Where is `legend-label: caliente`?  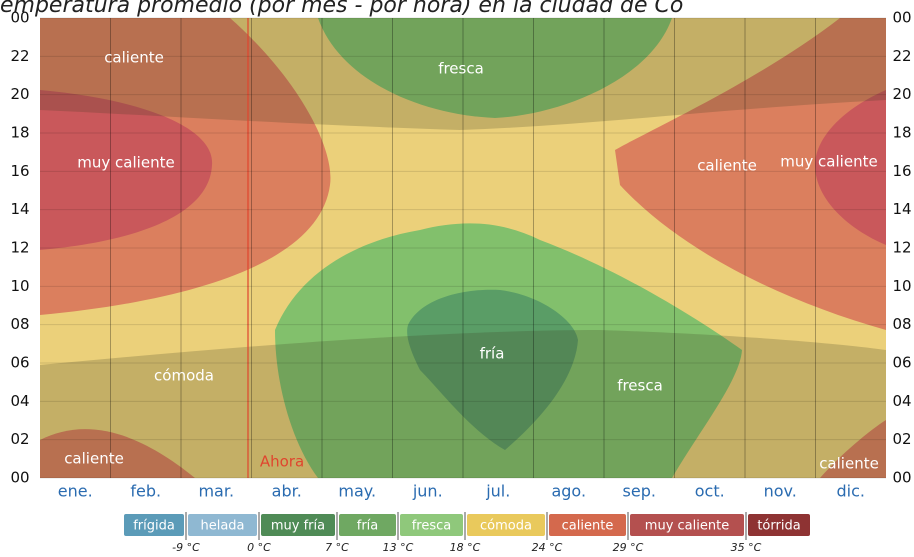 legend-label: caliente is located at coordinates (588, 526).